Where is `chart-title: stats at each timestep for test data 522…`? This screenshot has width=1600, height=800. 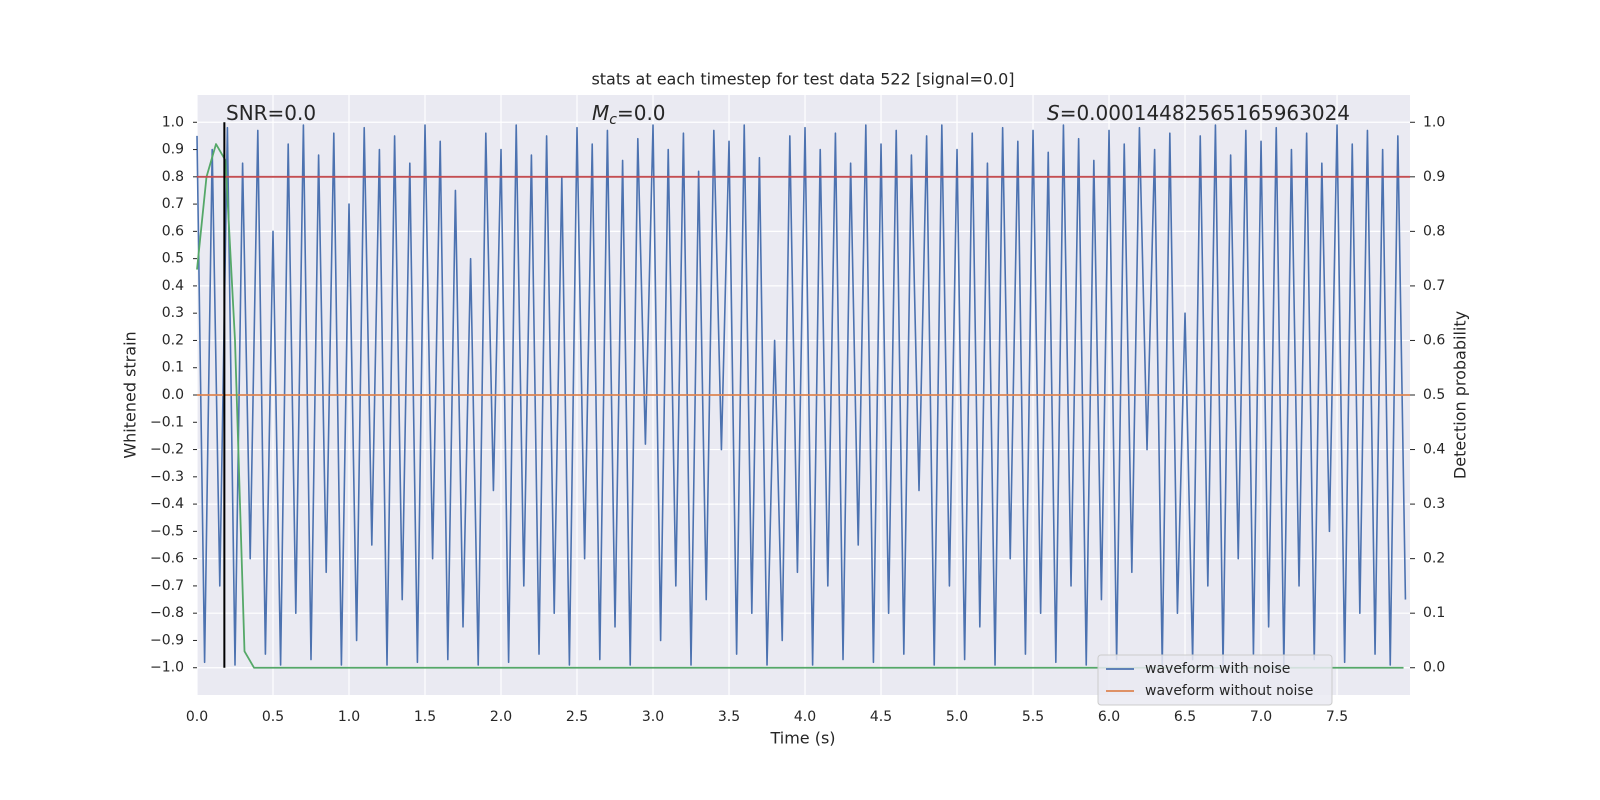 chart-title: stats at each timestep for test data 522… is located at coordinates (802, 79).